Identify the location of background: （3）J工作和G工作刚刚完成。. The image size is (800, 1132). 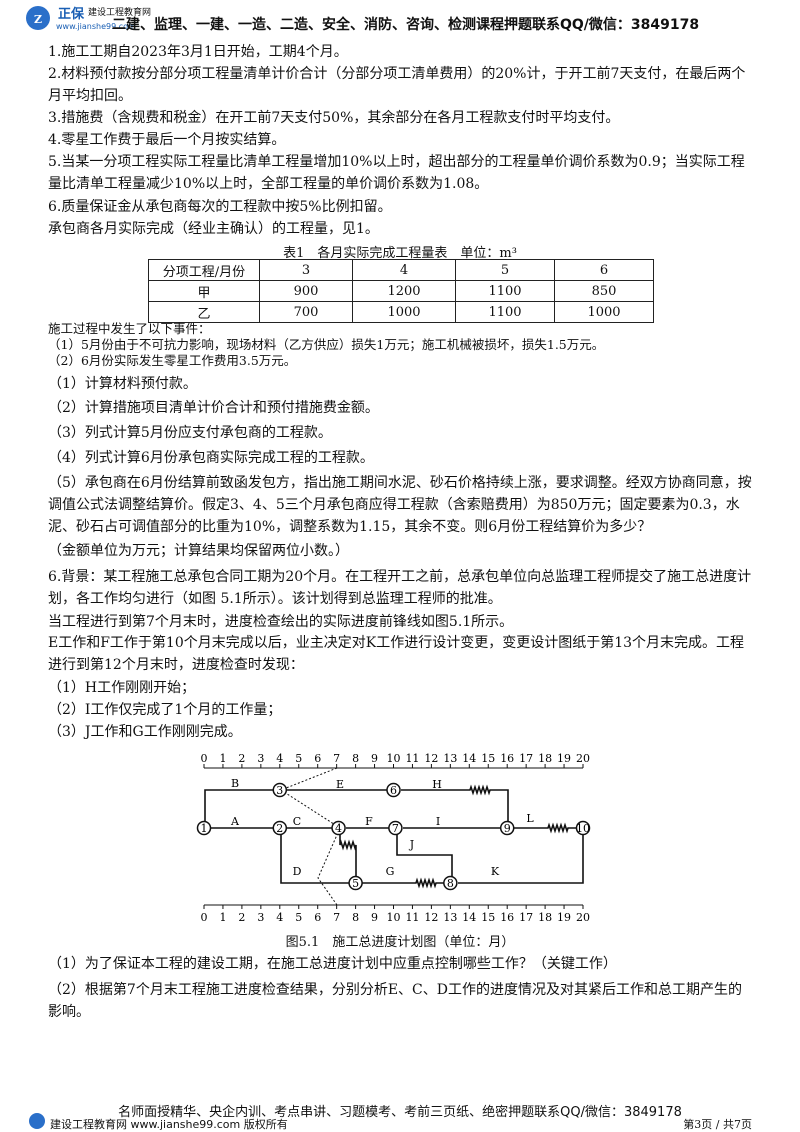
(145, 732).